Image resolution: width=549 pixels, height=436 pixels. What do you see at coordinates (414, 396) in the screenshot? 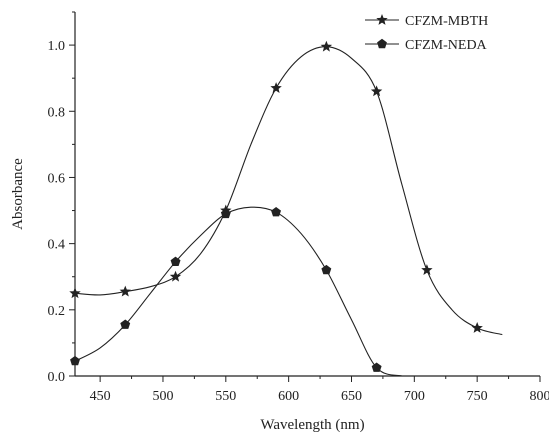
I see `x-tick-label: 700` at bounding box center [414, 396].